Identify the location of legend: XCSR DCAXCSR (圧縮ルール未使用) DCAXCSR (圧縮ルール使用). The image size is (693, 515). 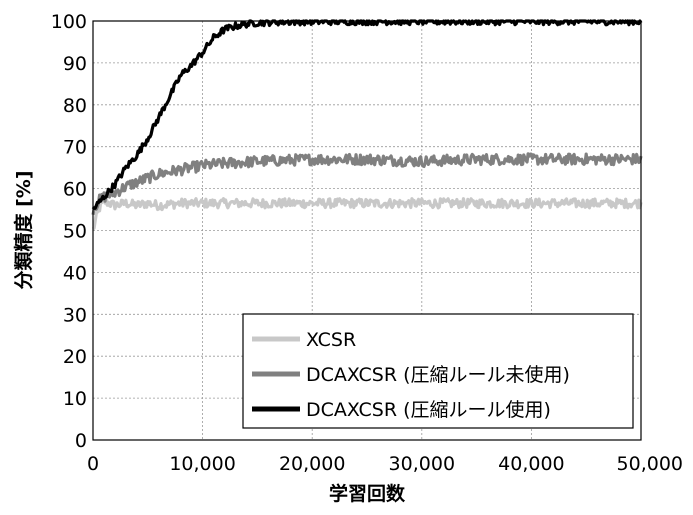
(438, 371).